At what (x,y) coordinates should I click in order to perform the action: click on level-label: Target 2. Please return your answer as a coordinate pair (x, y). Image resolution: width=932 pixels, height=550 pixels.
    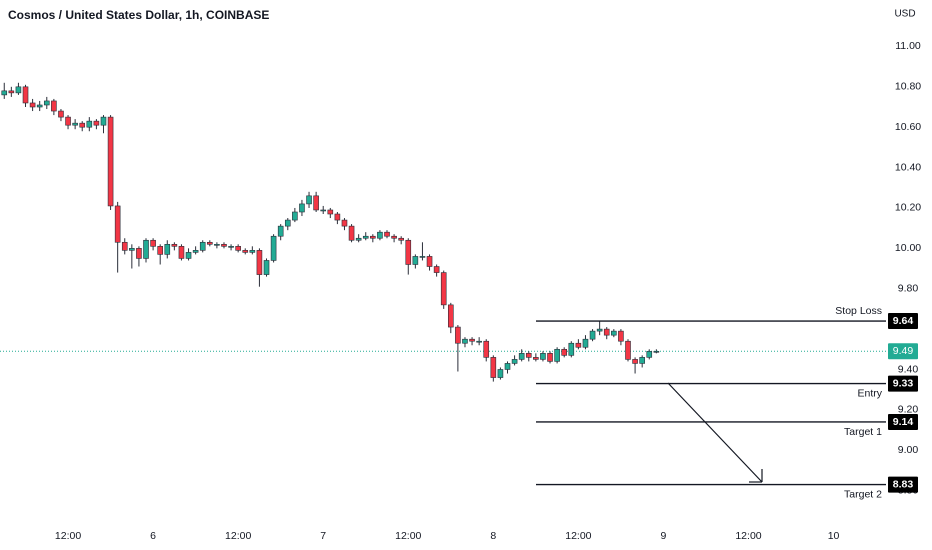
    Looking at the image, I should click on (863, 494).